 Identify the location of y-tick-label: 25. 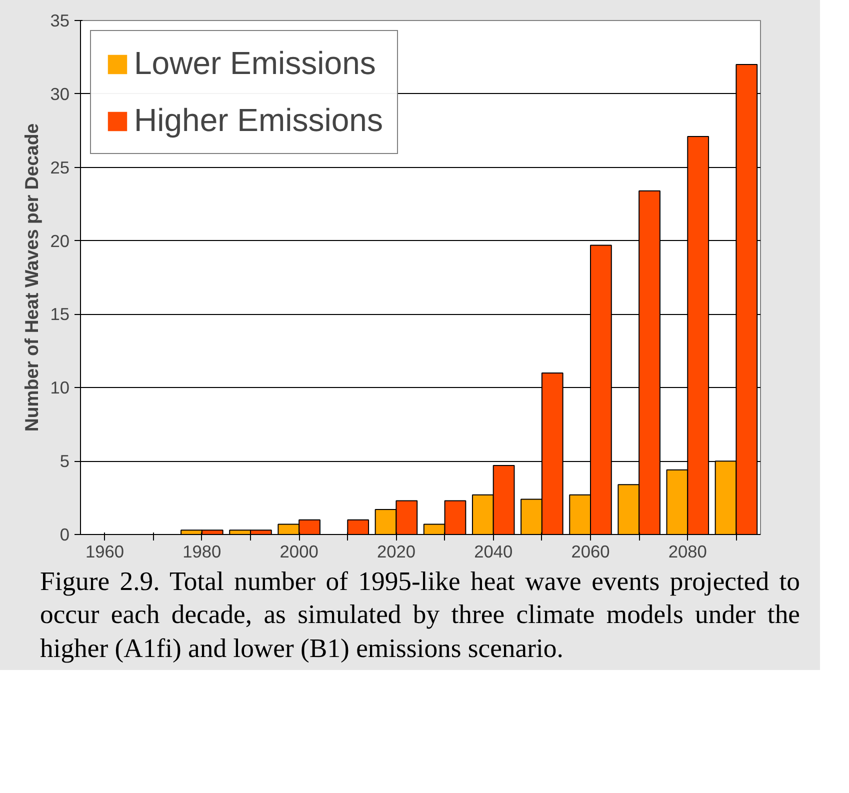
(60, 167).